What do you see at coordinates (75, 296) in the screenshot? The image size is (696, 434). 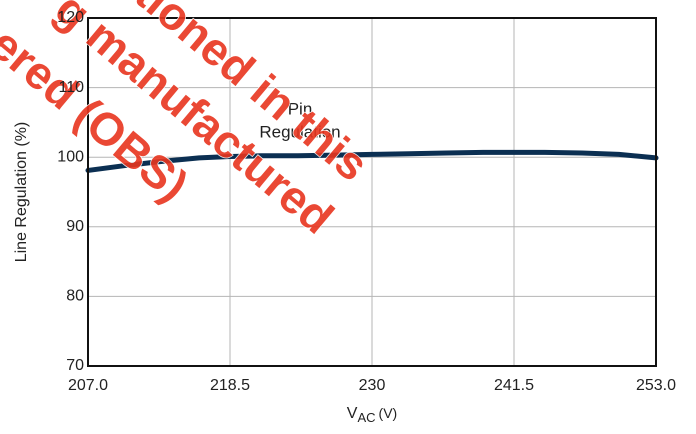 I see `y-tick-label: 80` at bounding box center [75, 296].